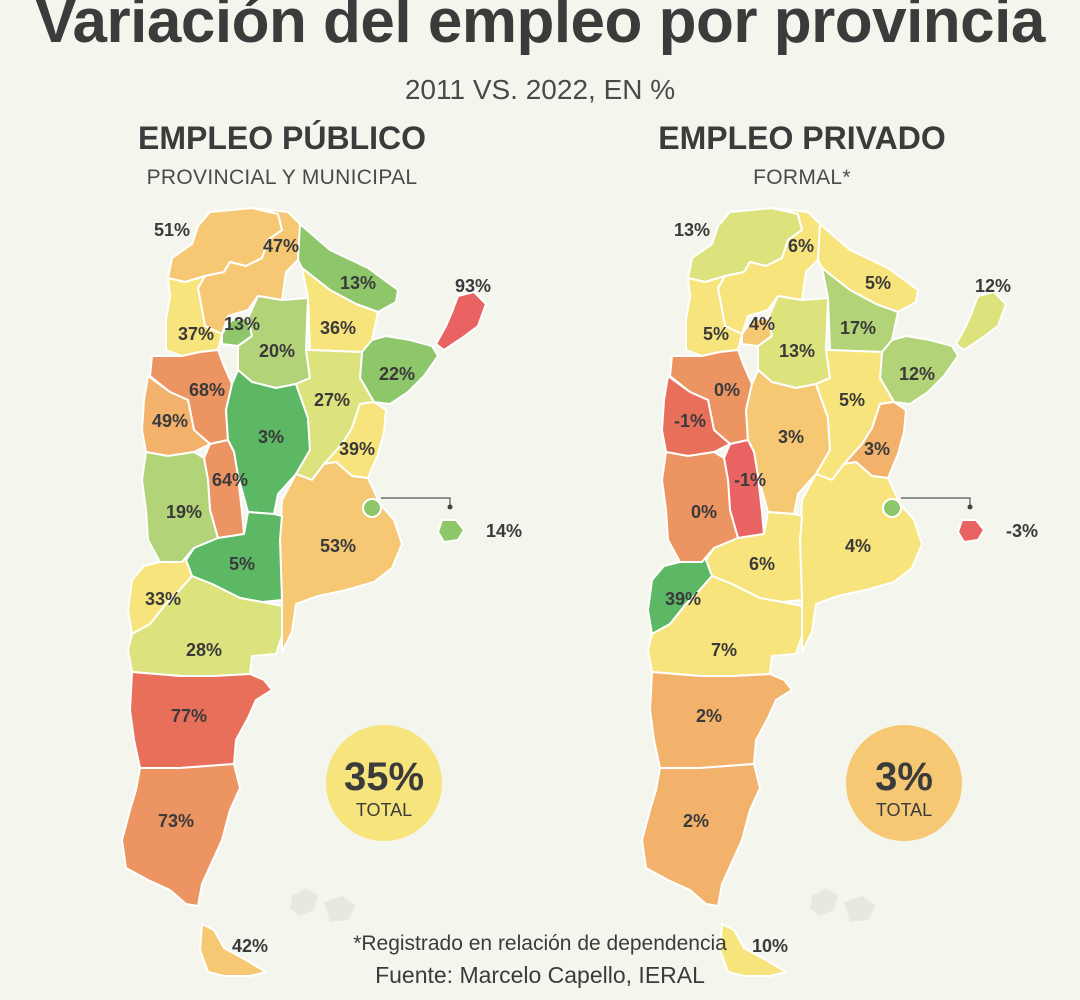 This screenshot has height=1000, width=1080. I want to click on label-entrerios: 3%, so click(877, 449).